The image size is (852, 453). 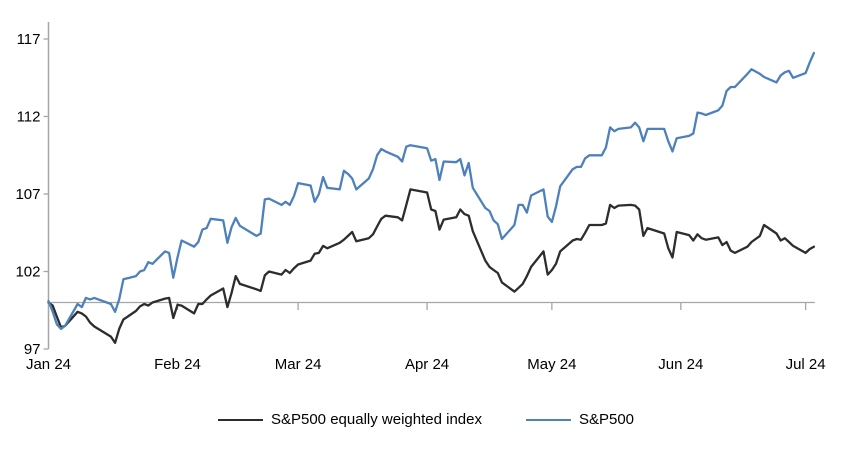 I want to click on y-tick-label: 117, so click(x=29, y=39).